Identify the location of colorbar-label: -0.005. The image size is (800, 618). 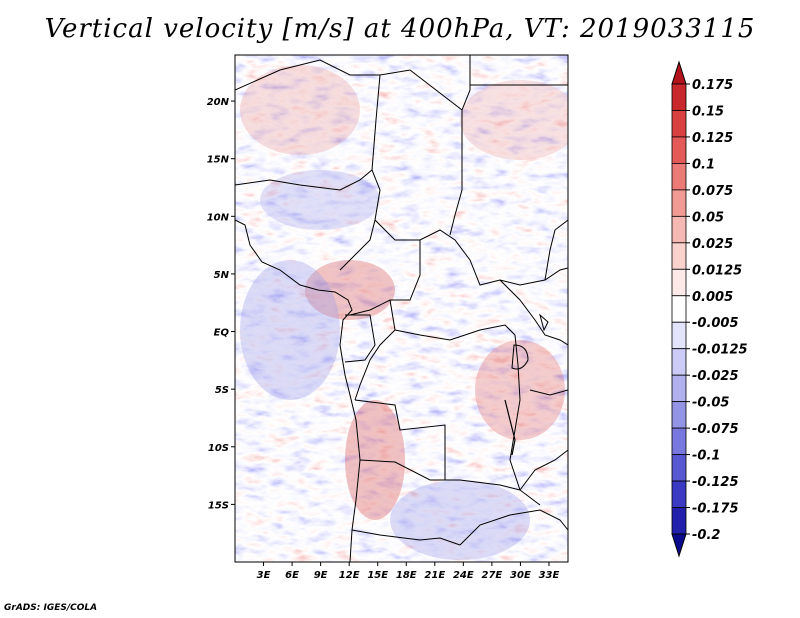
(715, 323).